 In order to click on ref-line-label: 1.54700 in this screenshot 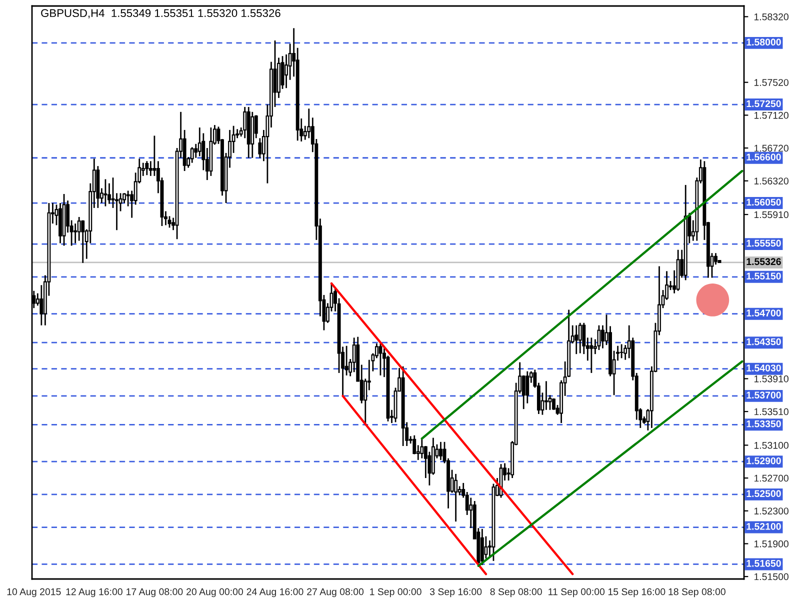, I will do `click(763, 313)`.